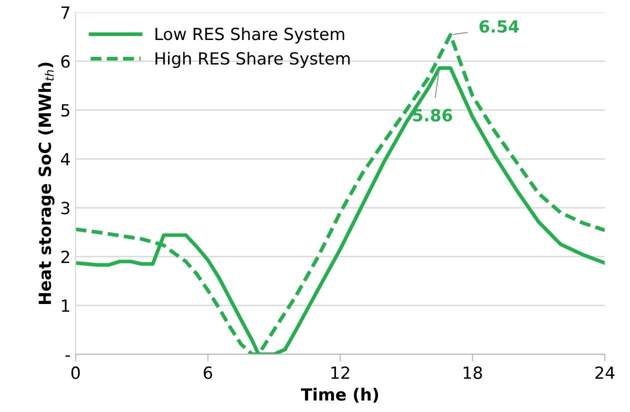 The width and height of the screenshot is (630, 412). What do you see at coordinates (473, 373) in the screenshot?
I see `x-tick-label: 18` at bounding box center [473, 373].